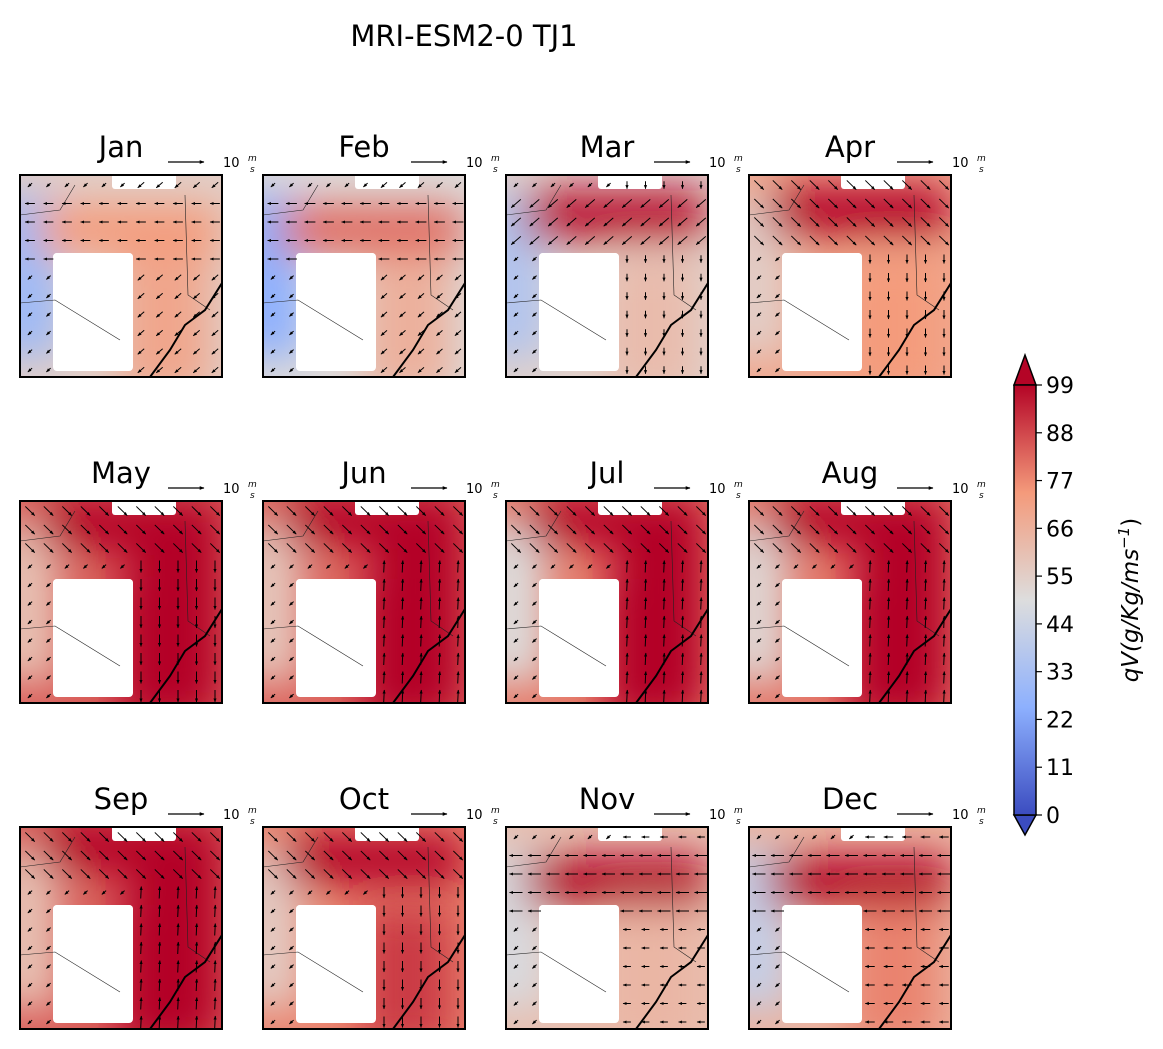 The image size is (1163, 1049). I want to click on panel-jun: Jun 10 ms, so click(381, 580).